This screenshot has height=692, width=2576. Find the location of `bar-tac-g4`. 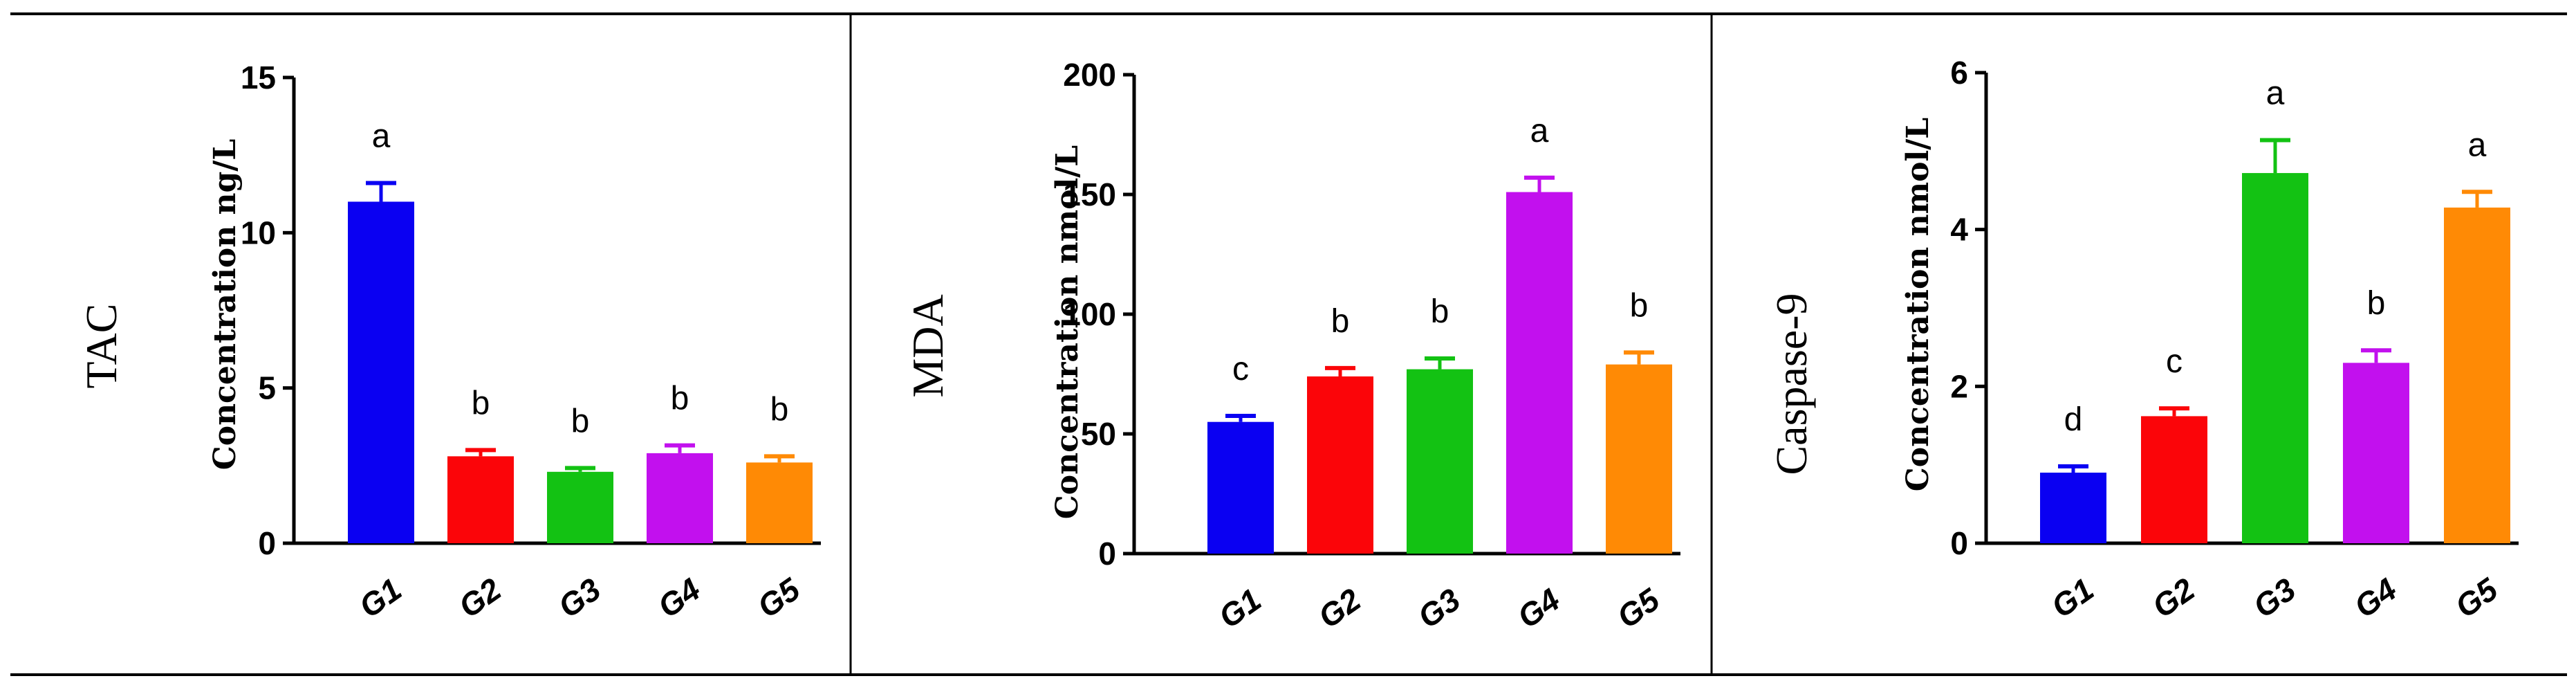

bar-tac-g4 is located at coordinates (680, 498).